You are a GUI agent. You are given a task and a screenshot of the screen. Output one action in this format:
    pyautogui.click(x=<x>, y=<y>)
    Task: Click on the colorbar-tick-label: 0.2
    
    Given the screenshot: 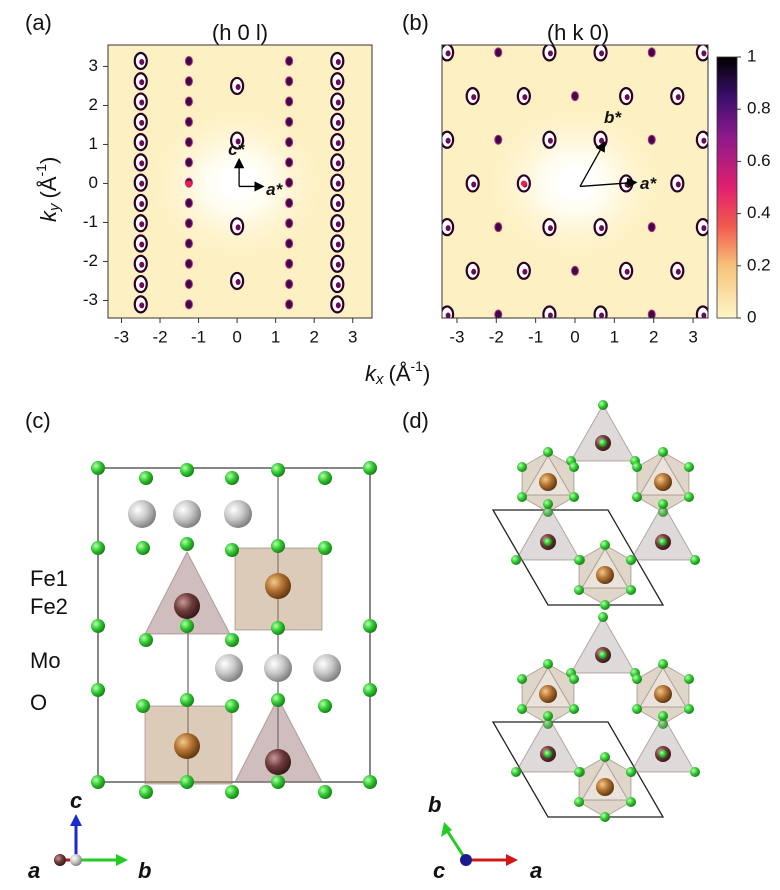 What is the action you would take?
    pyautogui.click(x=759, y=264)
    